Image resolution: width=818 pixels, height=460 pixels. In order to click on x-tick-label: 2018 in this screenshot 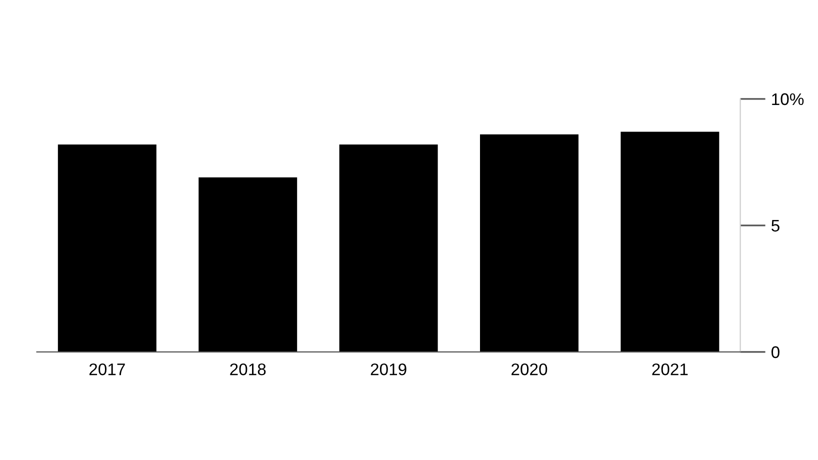, I will do `click(248, 369)`.